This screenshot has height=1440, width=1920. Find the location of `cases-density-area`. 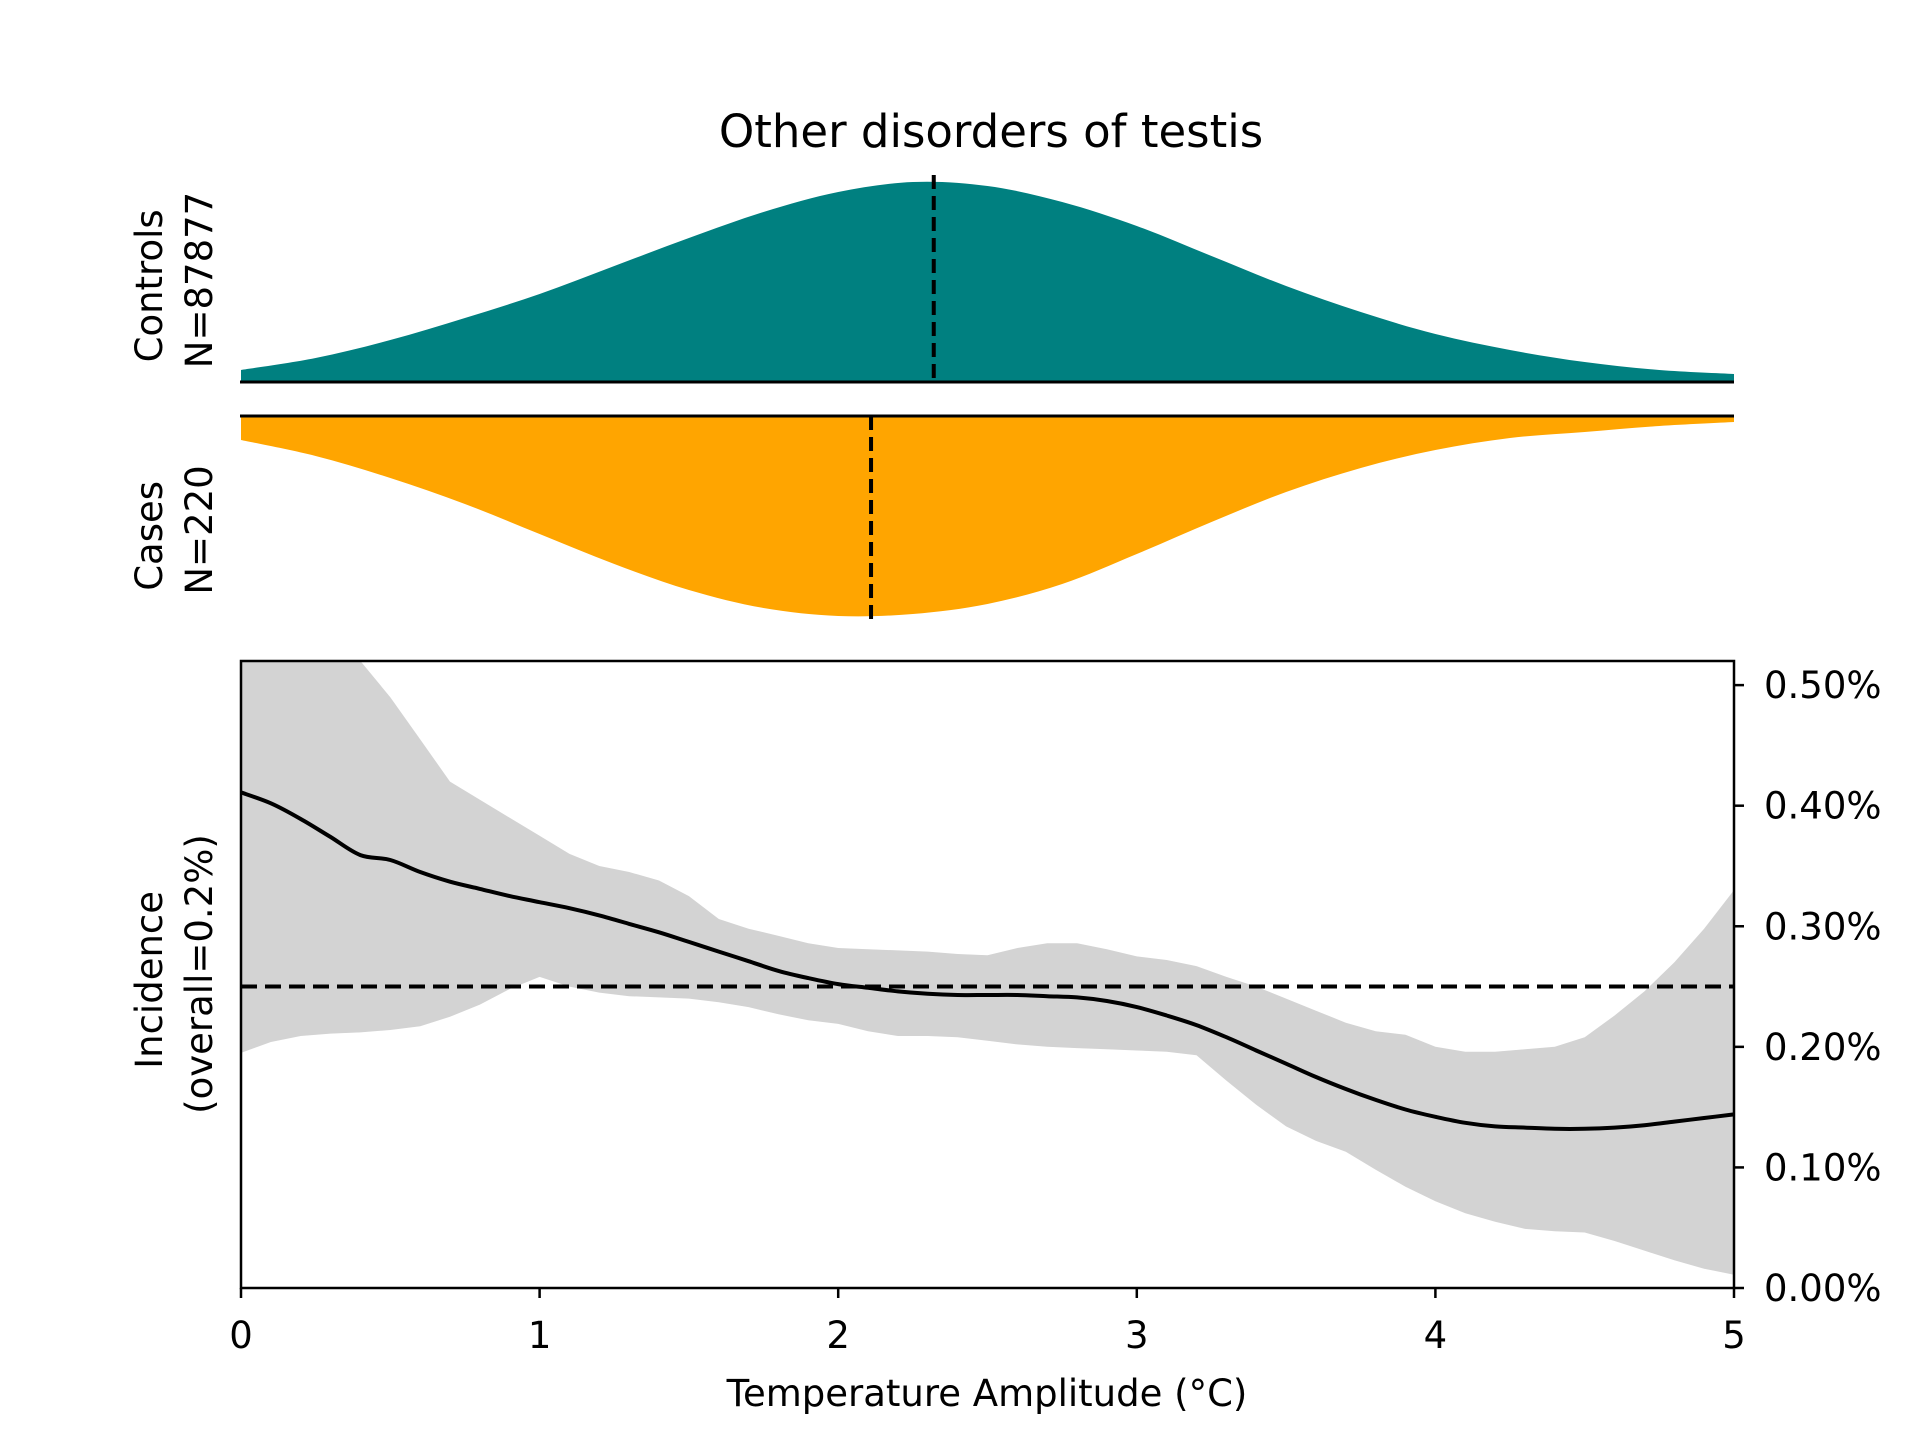

cases-density-area is located at coordinates (987, 516).